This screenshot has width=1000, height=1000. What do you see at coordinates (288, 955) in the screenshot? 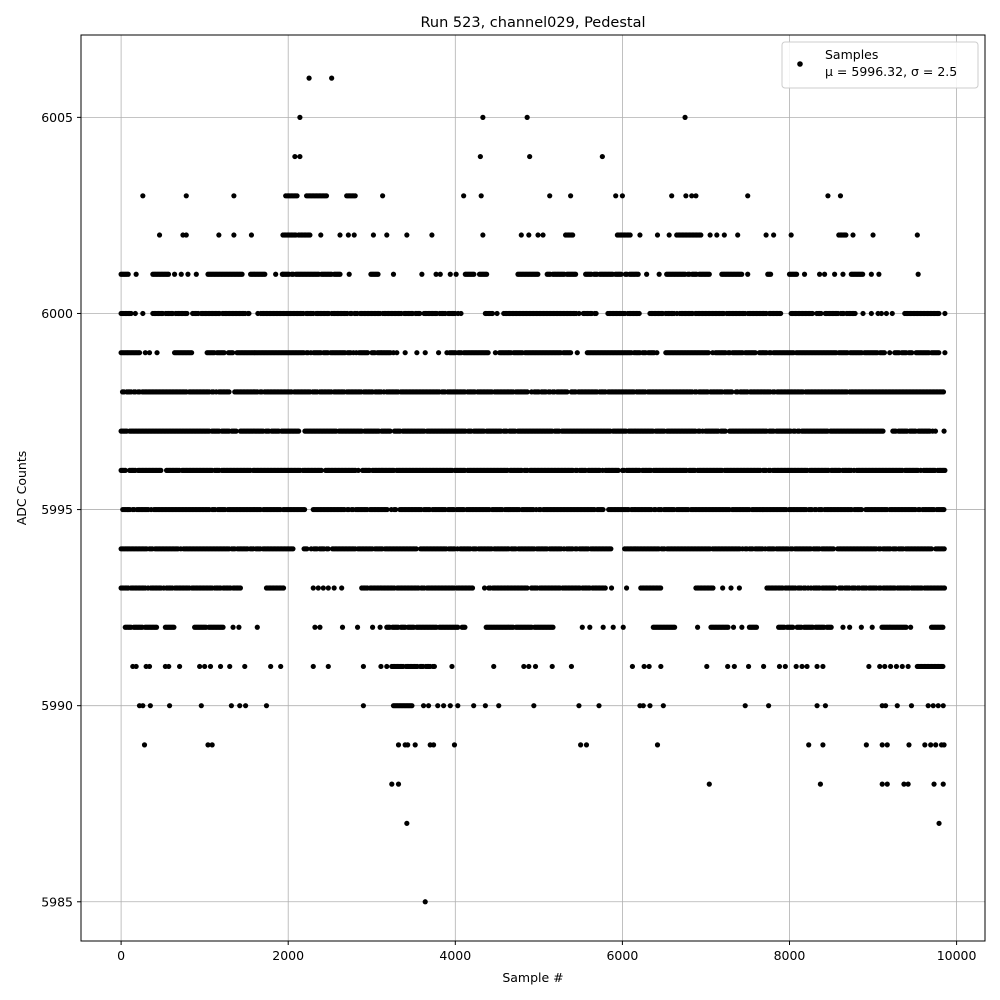
I see `x-tick-label: 2000` at bounding box center [288, 955].